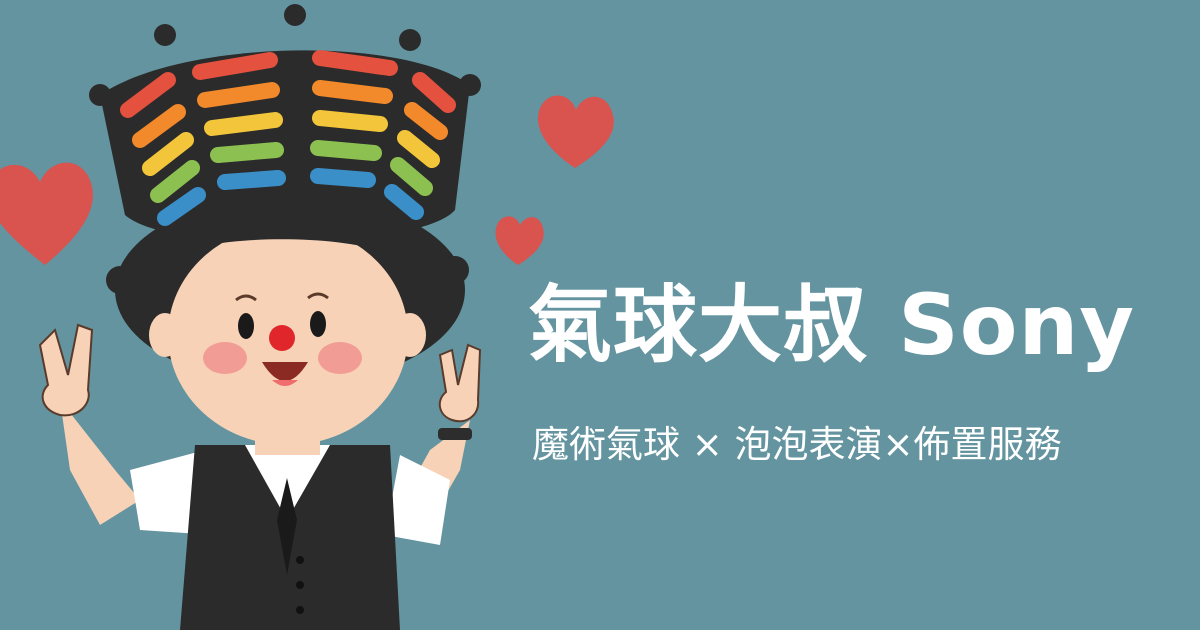  I want to click on balloon-hat-icon, so click(285, 123).